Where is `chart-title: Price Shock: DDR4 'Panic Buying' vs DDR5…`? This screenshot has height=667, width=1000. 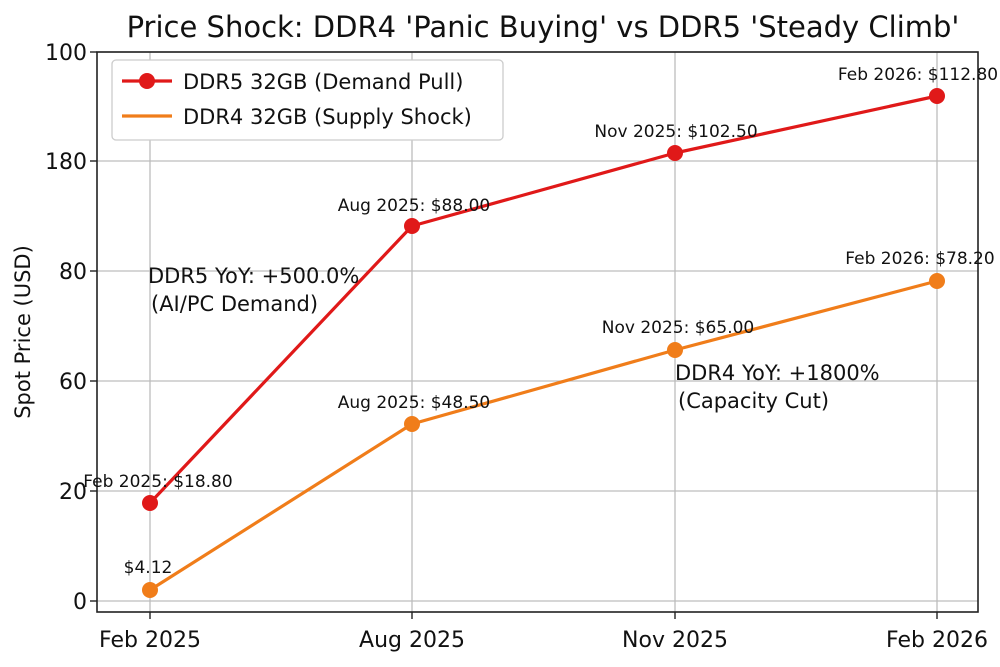
chart-title: Price Shock: DDR4 'Panic Buying' vs DDR5… is located at coordinates (543, 27).